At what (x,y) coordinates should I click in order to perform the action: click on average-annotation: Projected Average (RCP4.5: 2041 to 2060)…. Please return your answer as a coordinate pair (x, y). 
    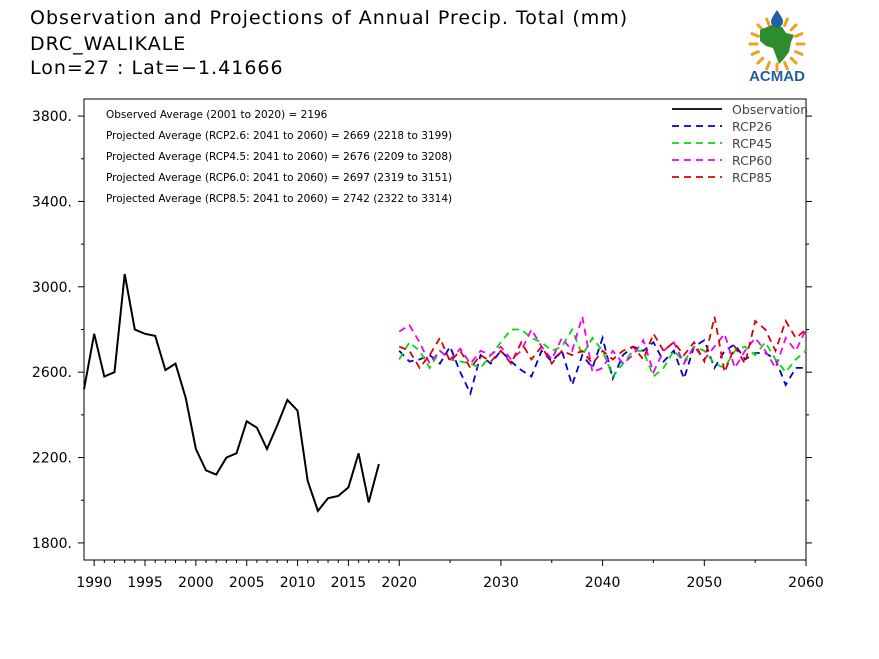
    Looking at the image, I should click on (279, 157).